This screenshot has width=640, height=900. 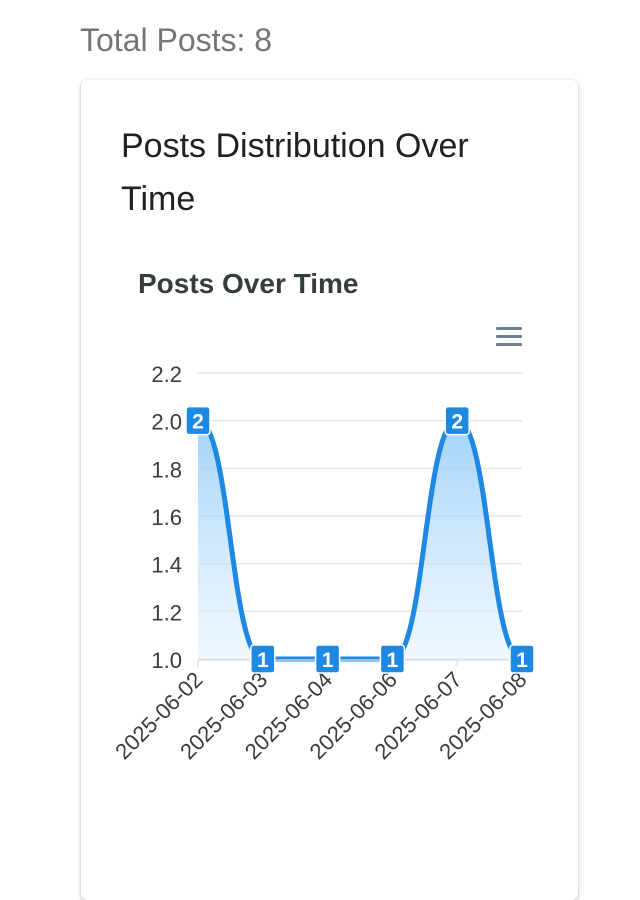 I want to click on chart-menu-button, so click(x=509, y=336).